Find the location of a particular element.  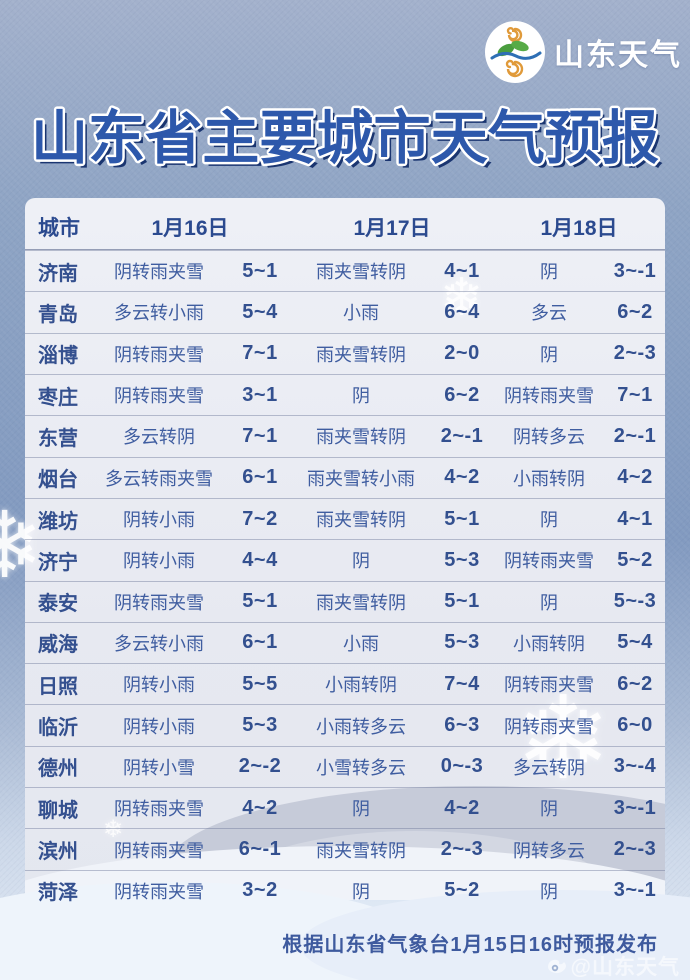

temp-day3: 6~2 is located at coordinates (635, 311).